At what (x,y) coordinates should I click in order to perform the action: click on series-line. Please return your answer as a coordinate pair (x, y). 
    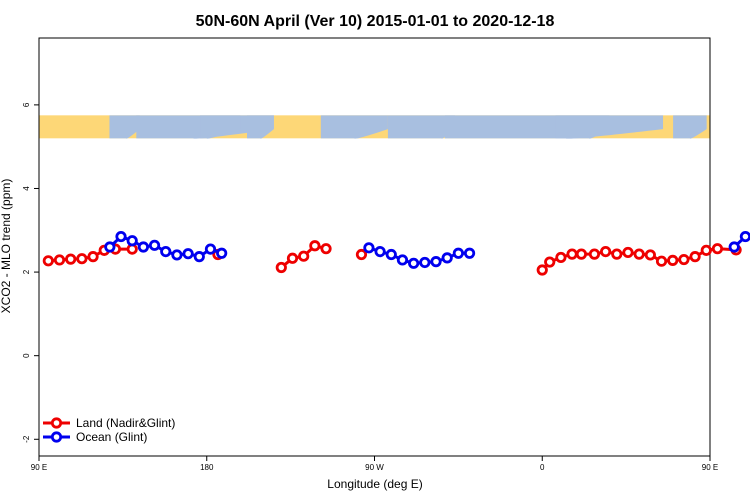
    Looking at the image, I should click on (419, 255).